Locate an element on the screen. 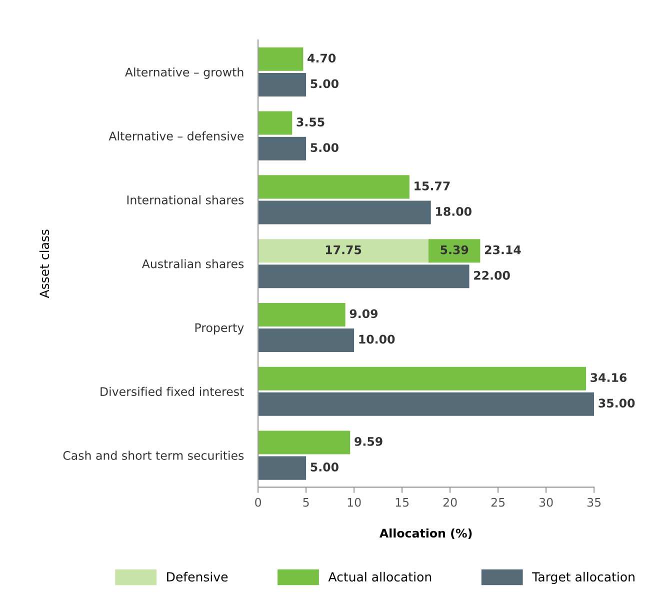  data-label: 17.75 is located at coordinates (344, 249).